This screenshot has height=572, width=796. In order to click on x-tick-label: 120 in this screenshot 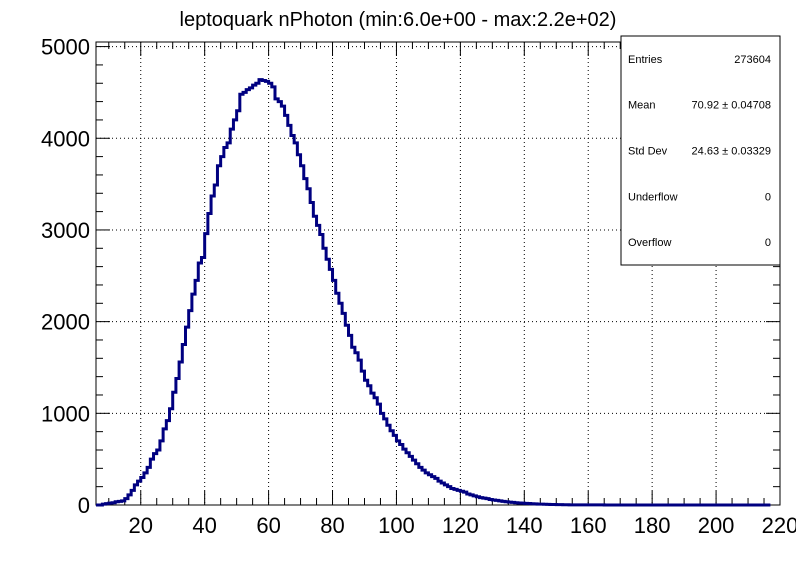, I will do `click(460, 525)`.